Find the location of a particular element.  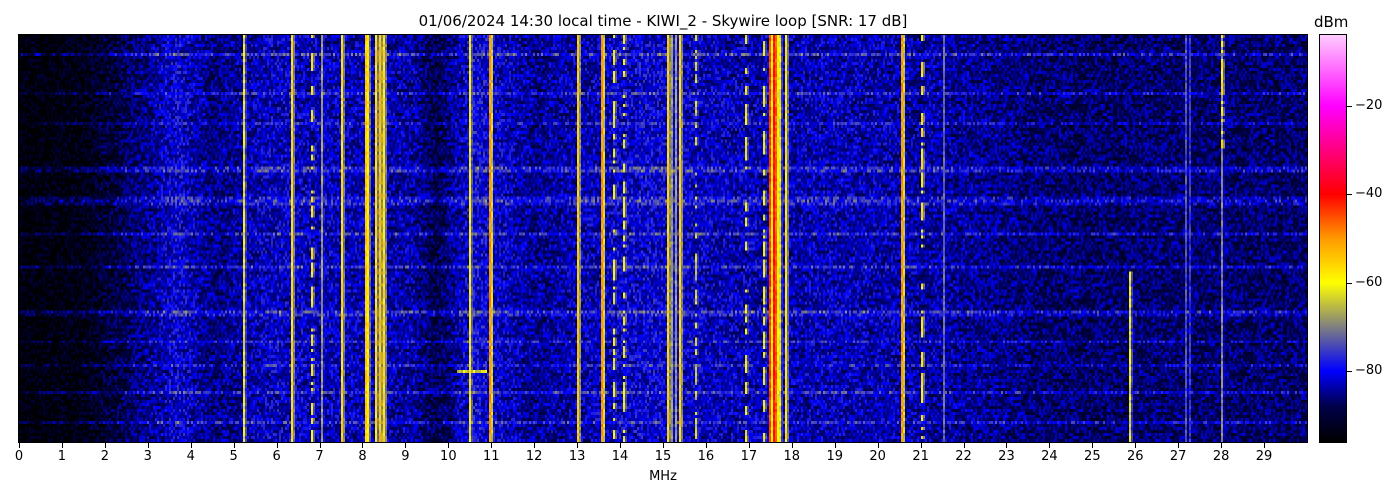

x-tick-label: 10 is located at coordinates (448, 456).